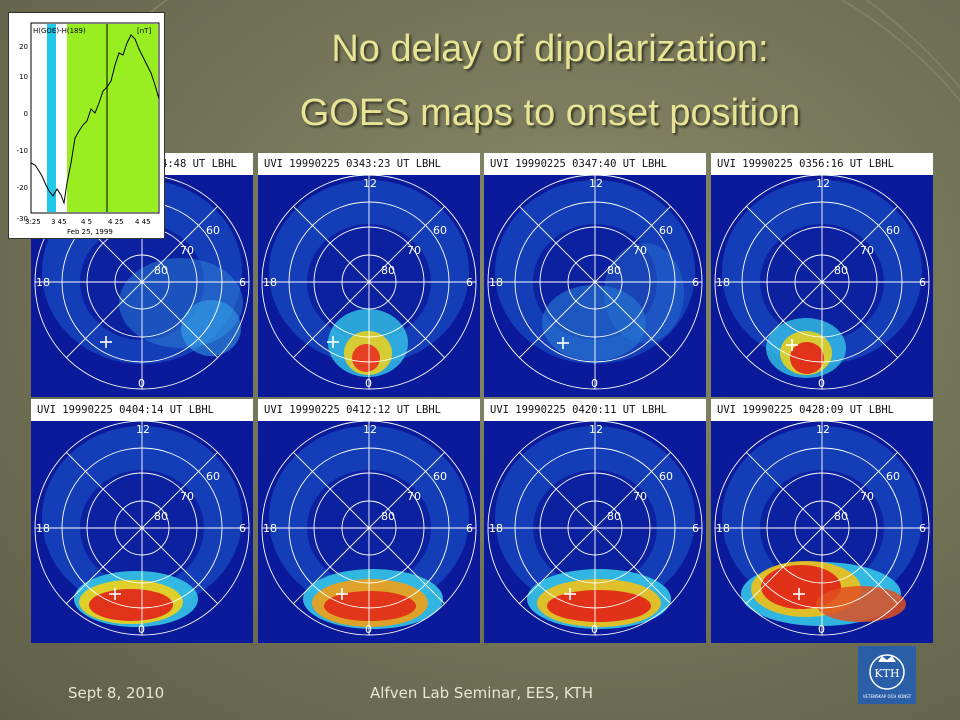 The image size is (960, 720). What do you see at coordinates (369, 410) in the screenshot?
I see `uvi-panel-header: UVI 19990225 0412:12 UT LBHL` at bounding box center [369, 410].